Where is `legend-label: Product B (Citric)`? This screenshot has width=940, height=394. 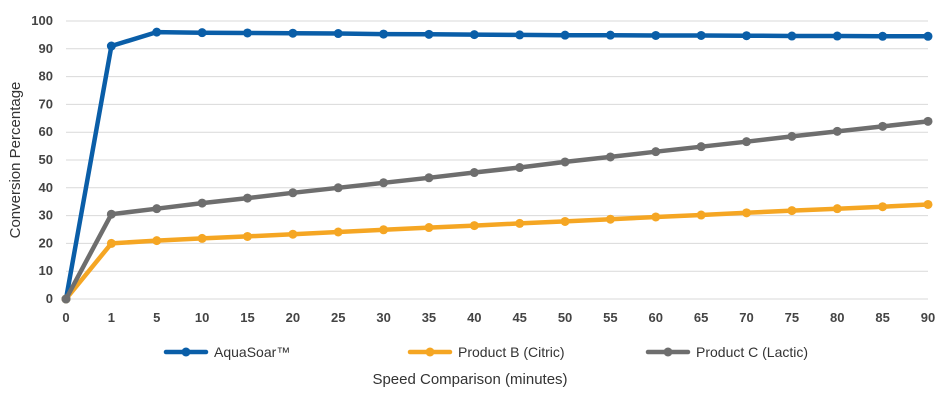 legend-label: Product B (Citric) is located at coordinates (511, 352).